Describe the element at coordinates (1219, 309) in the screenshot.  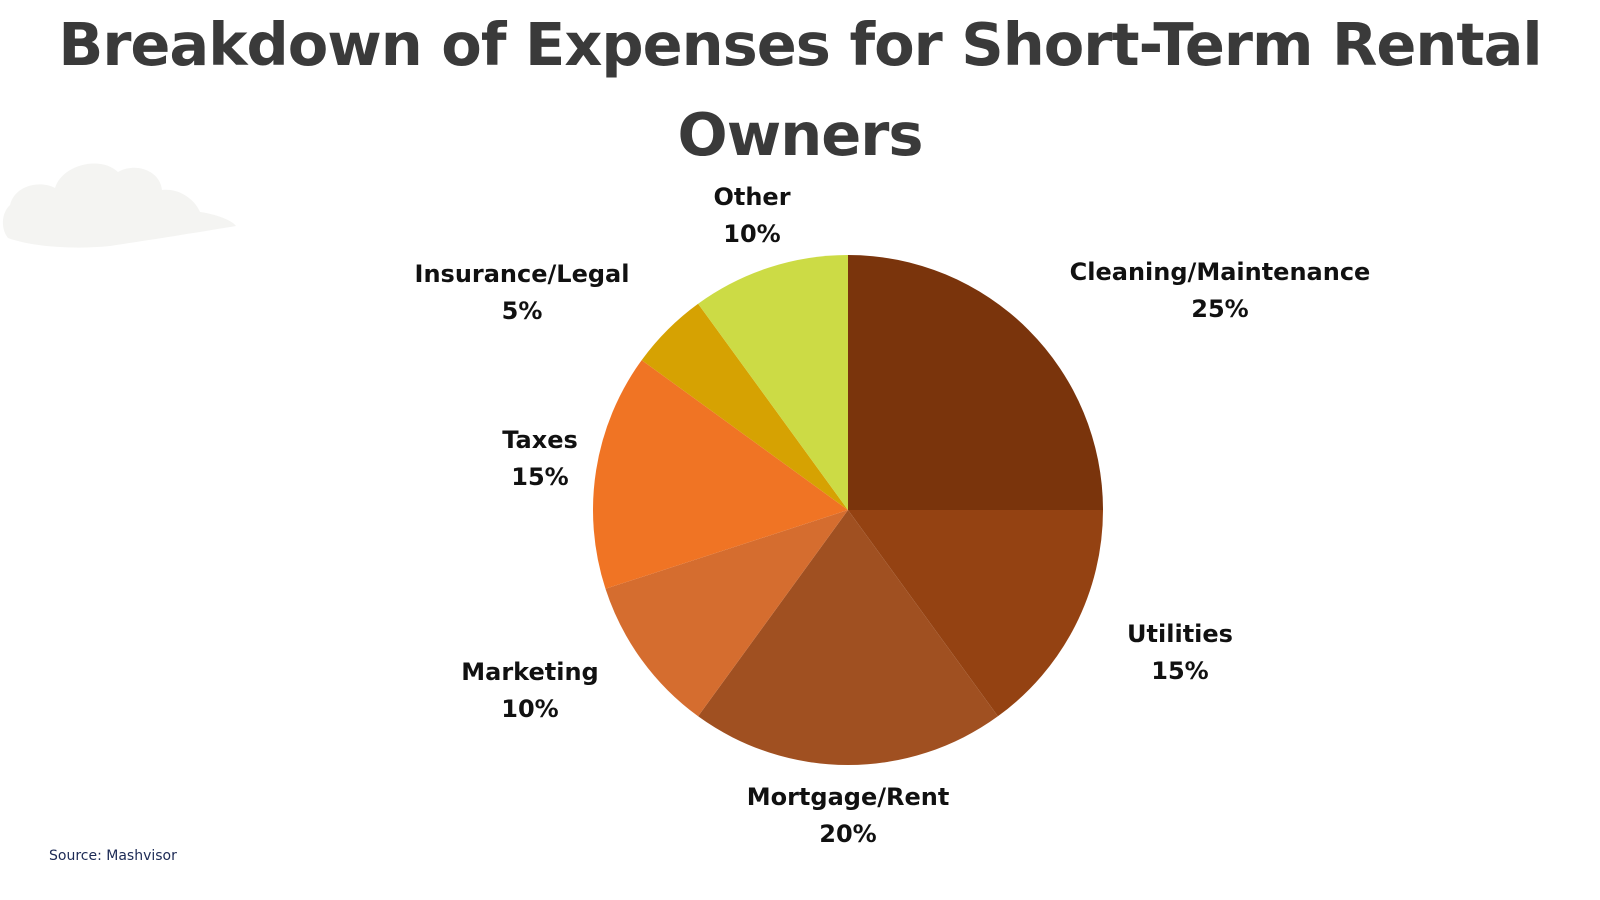
I see `slice-label-value: 25%` at that location.